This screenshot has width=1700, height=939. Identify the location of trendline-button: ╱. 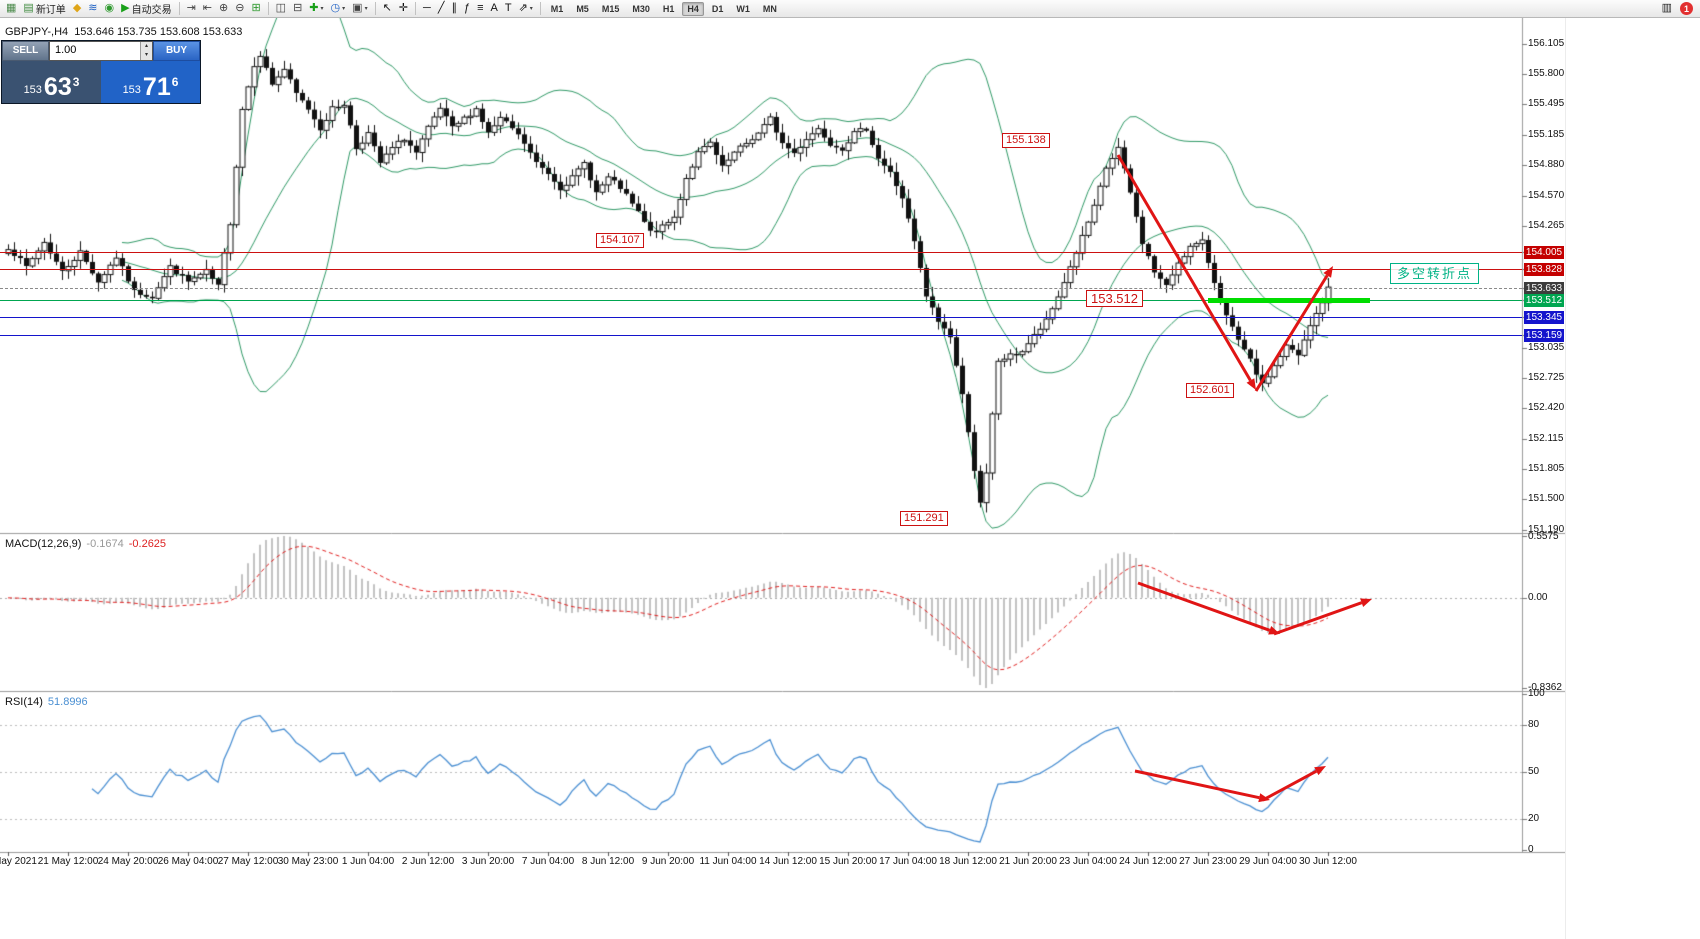
(441, 8).